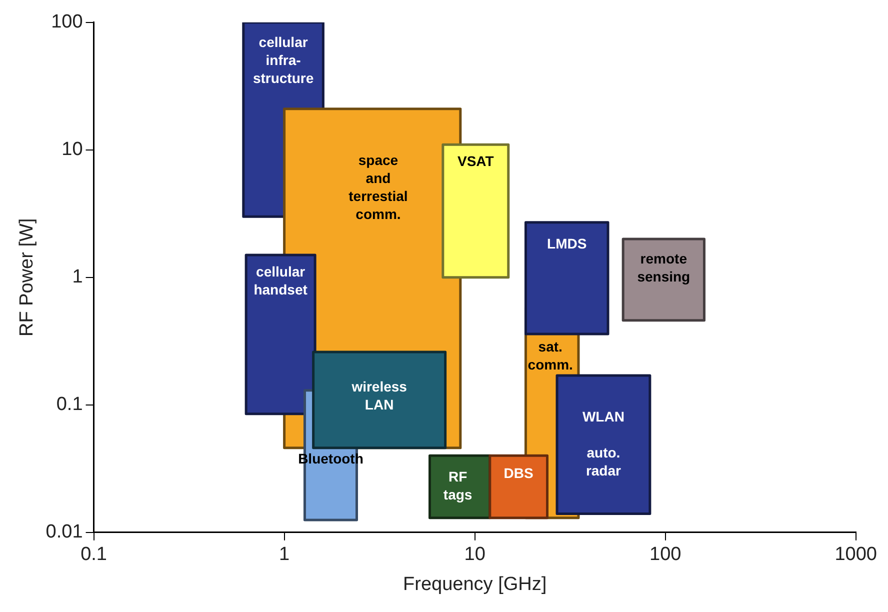 The width and height of the screenshot is (888, 612). Describe the element at coordinates (567, 244) in the screenshot. I see `series-label: LMDS` at that location.